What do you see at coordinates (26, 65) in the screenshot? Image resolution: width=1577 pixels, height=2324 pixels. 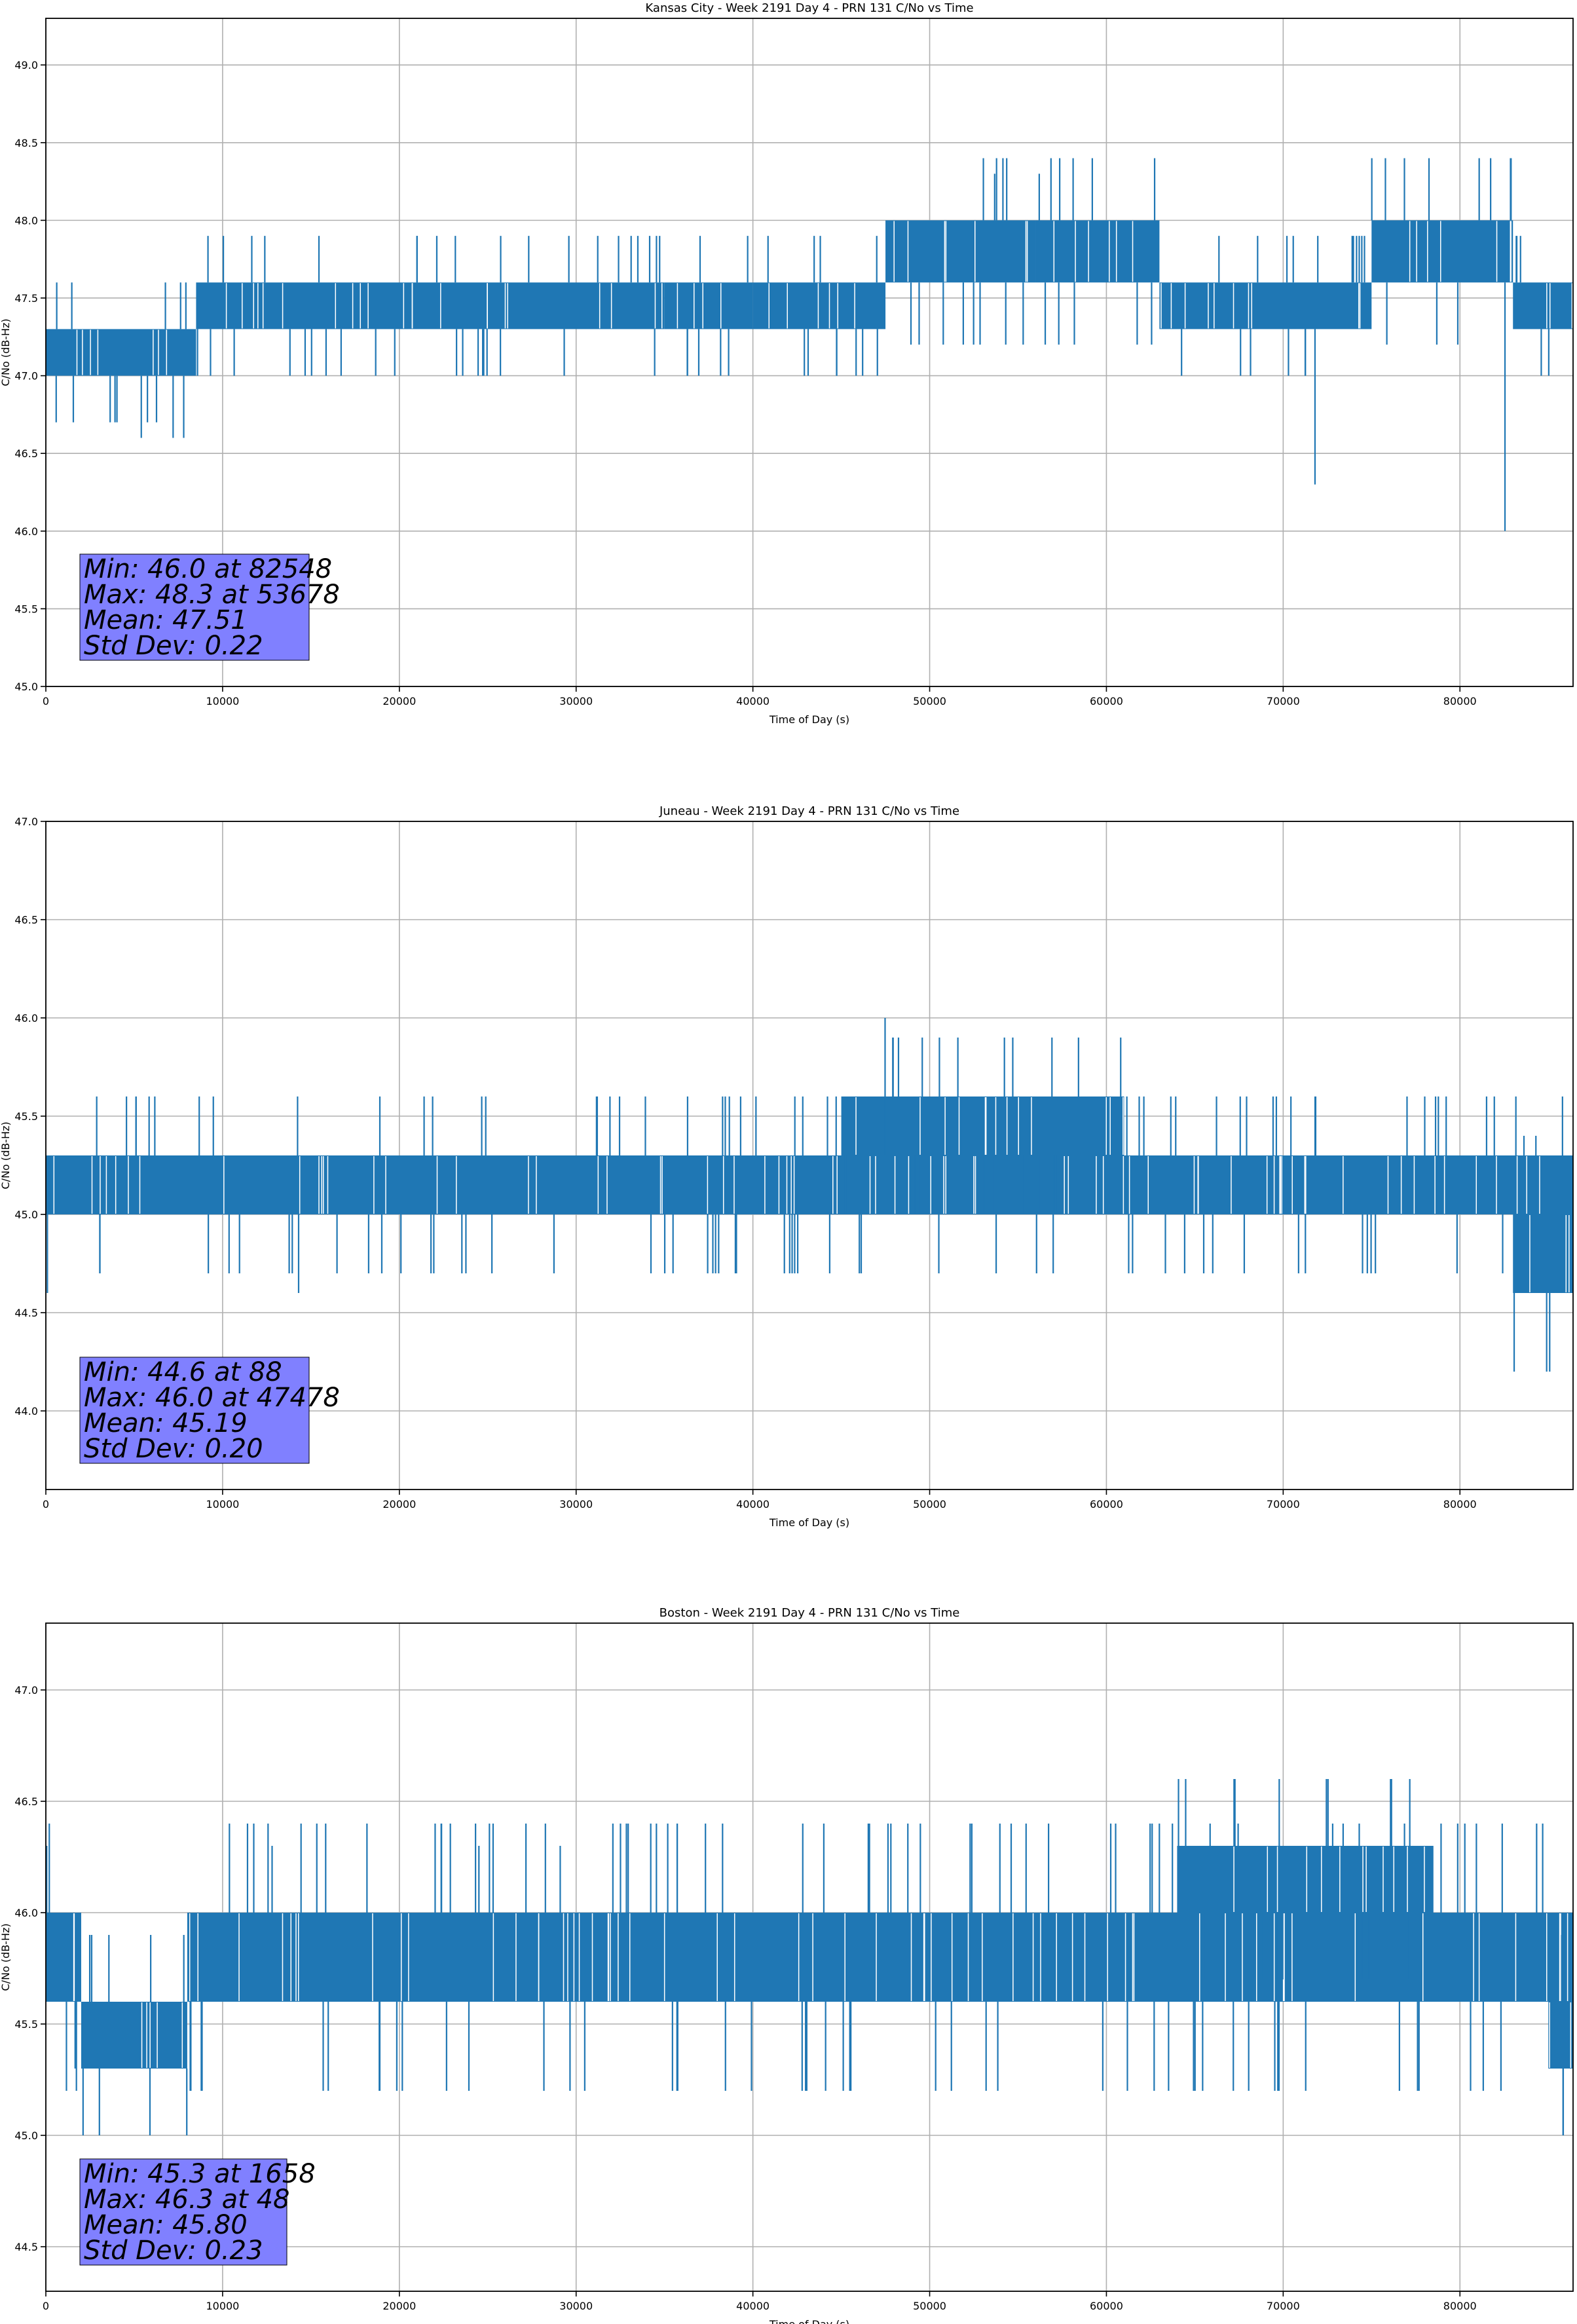 I see `y-tick-label: 49.0` at bounding box center [26, 65].